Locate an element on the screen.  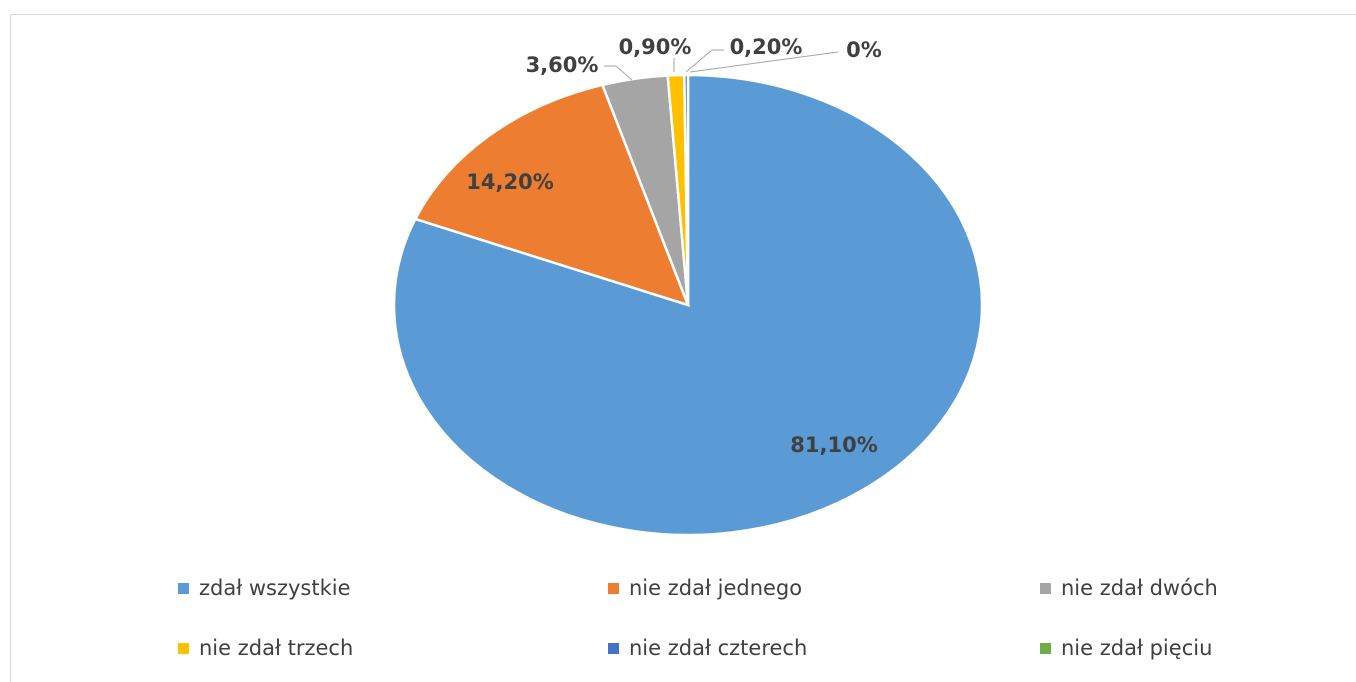
leader-line-nie-zdal-pieciu is located at coordinates (764, 62).